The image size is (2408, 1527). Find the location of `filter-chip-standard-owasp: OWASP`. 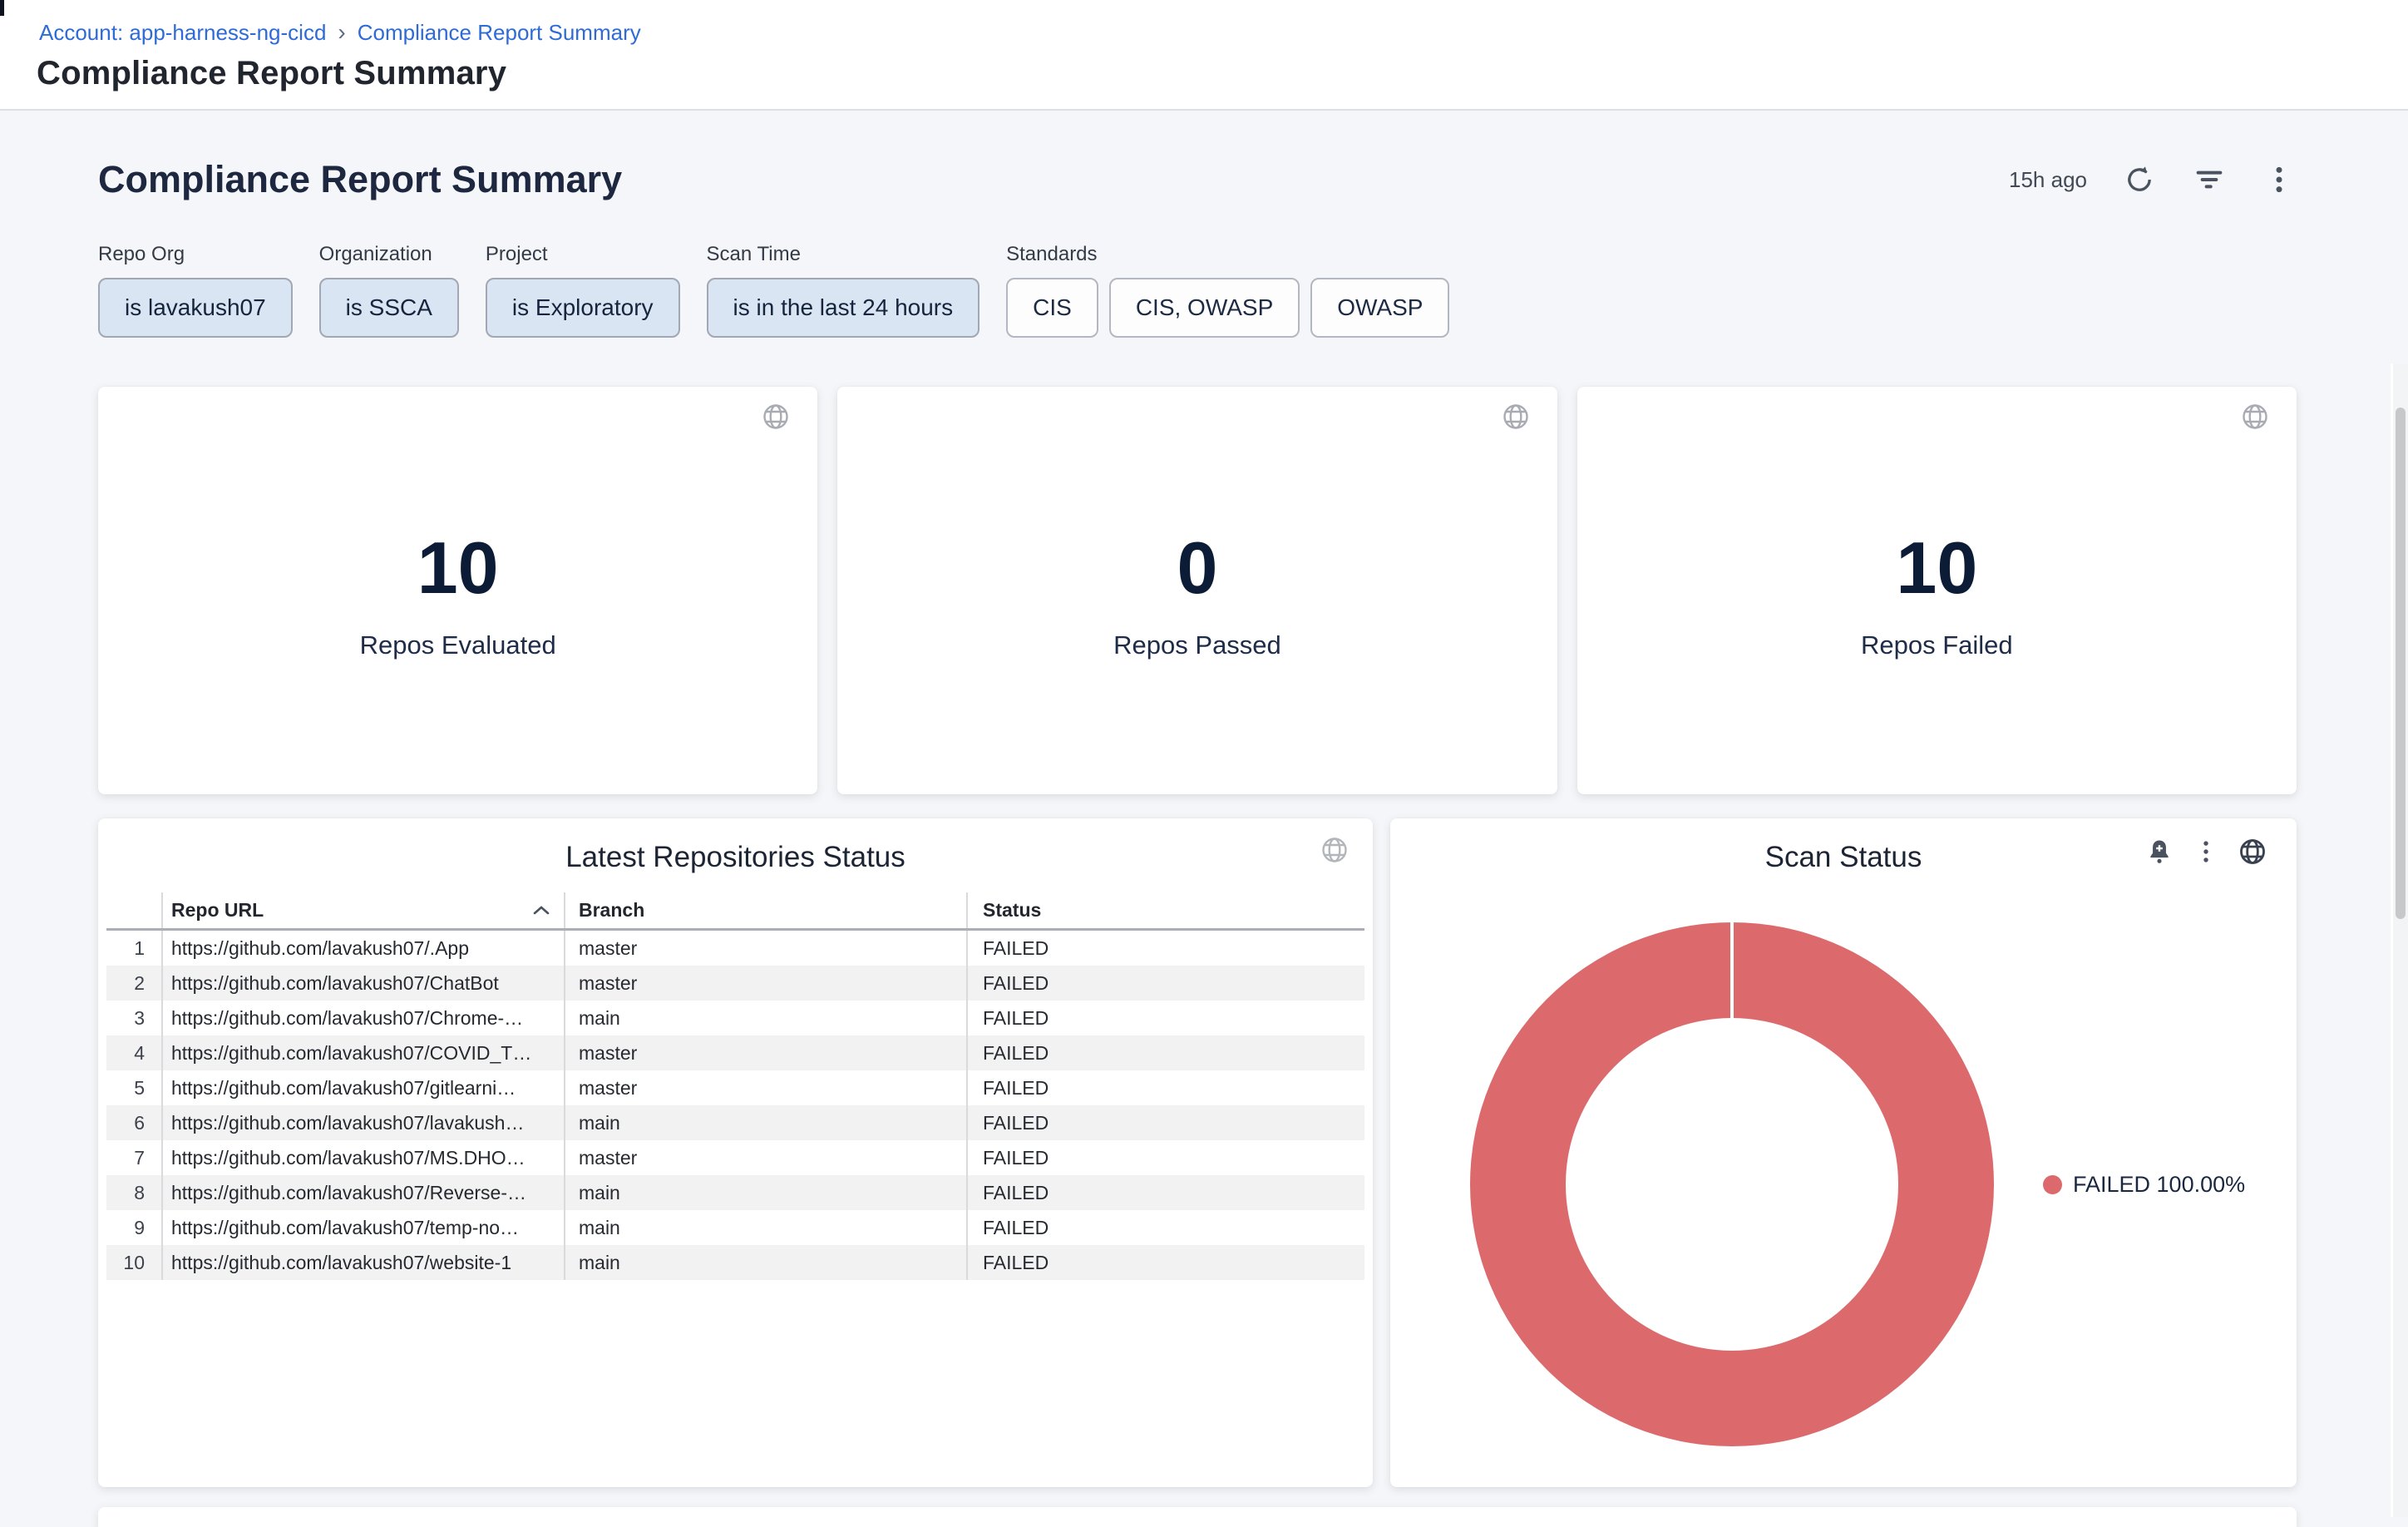

filter-chip-standard-owasp: OWASP is located at coordinates (1380, 308).